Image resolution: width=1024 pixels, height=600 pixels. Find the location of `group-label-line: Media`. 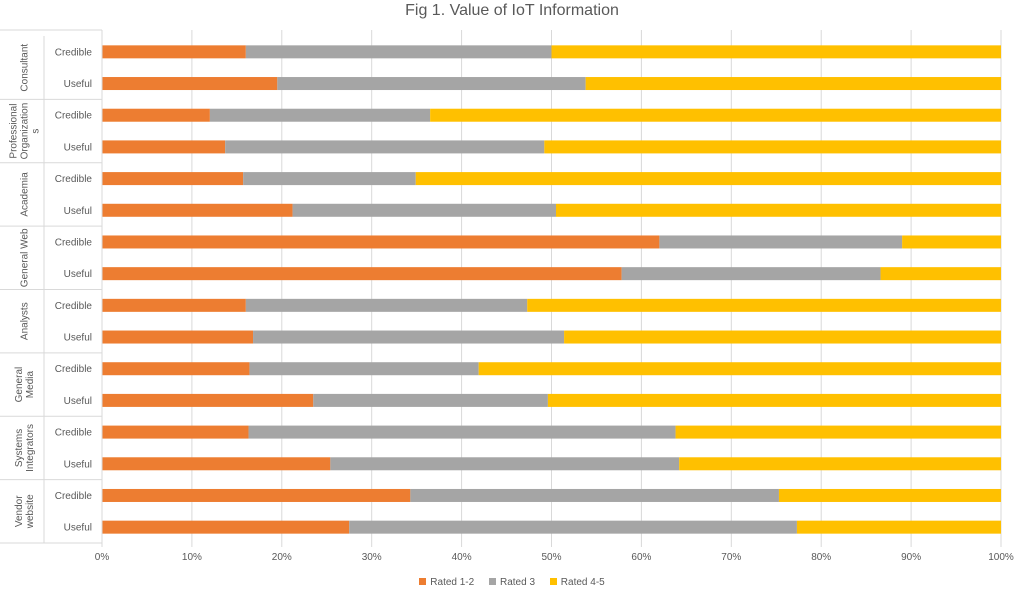

group-label-line: Media is located at coordinates (30, 385).